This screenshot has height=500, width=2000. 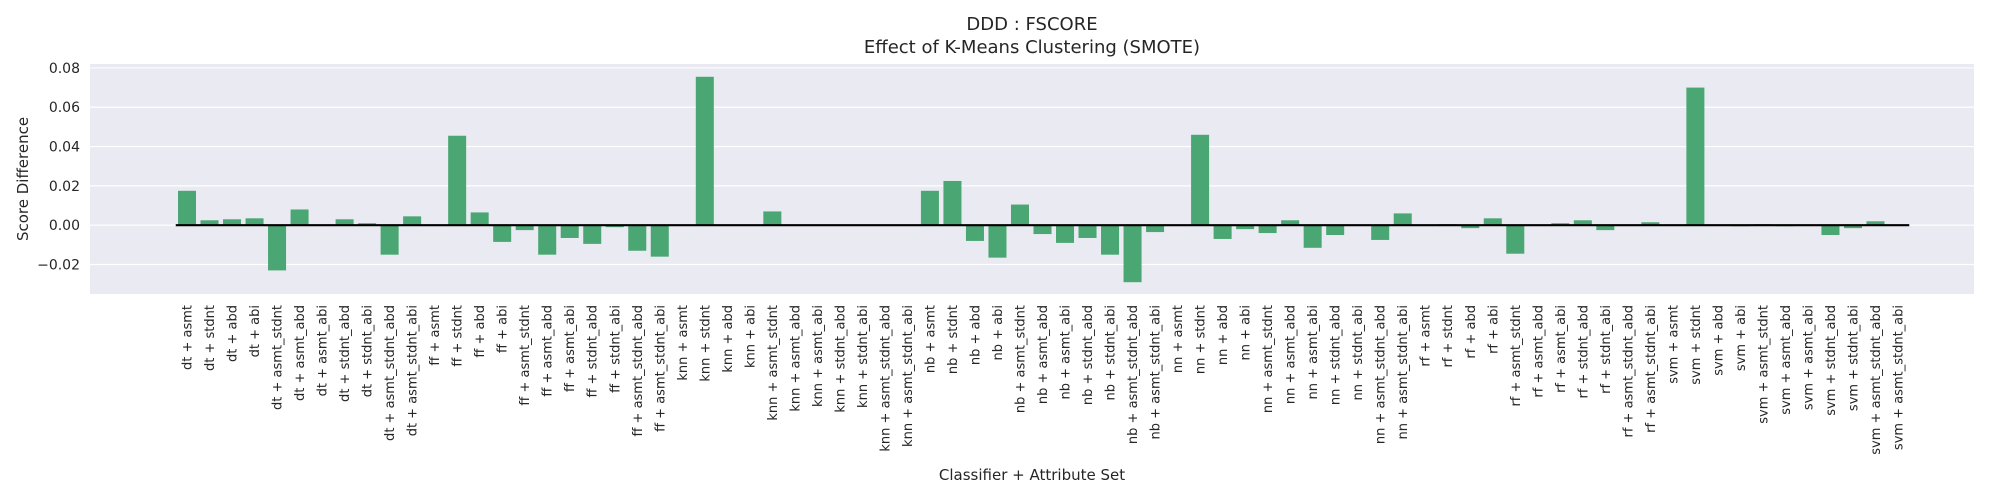 What do you see at coordinates (1031, 24) in the screenshot?
I see `chart-title: DDD : FSCORE` at bounding box center [1031, 24].